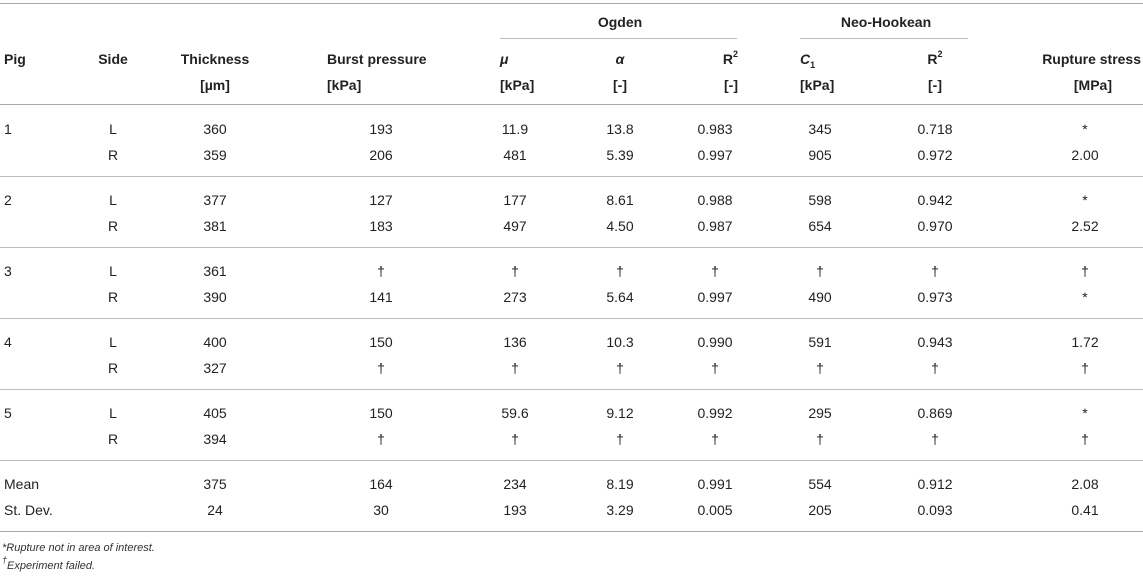  I want to click on cell-c1: 345, so click(820, 129).